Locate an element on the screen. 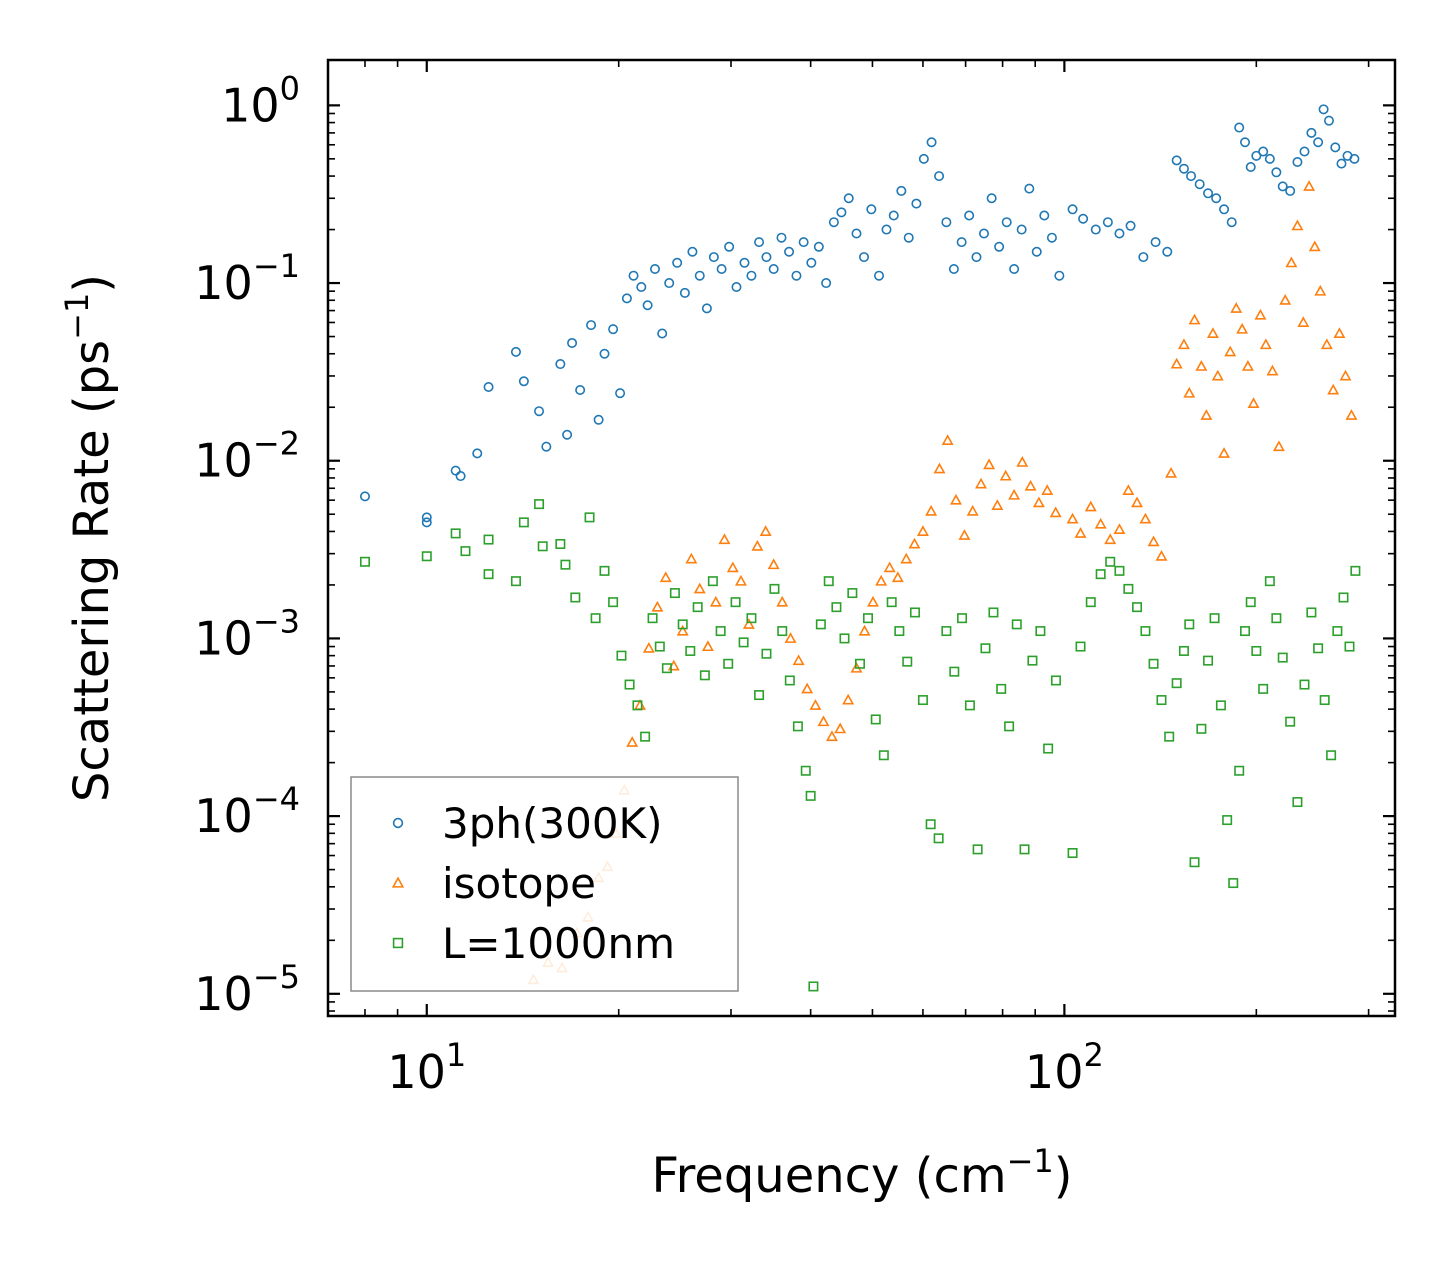 This screenshot has height=1265, width=1455. y-tick-labels: 100 10−1 10−2 10−3 10−4 10−5 is located at coordinates (247, 544).